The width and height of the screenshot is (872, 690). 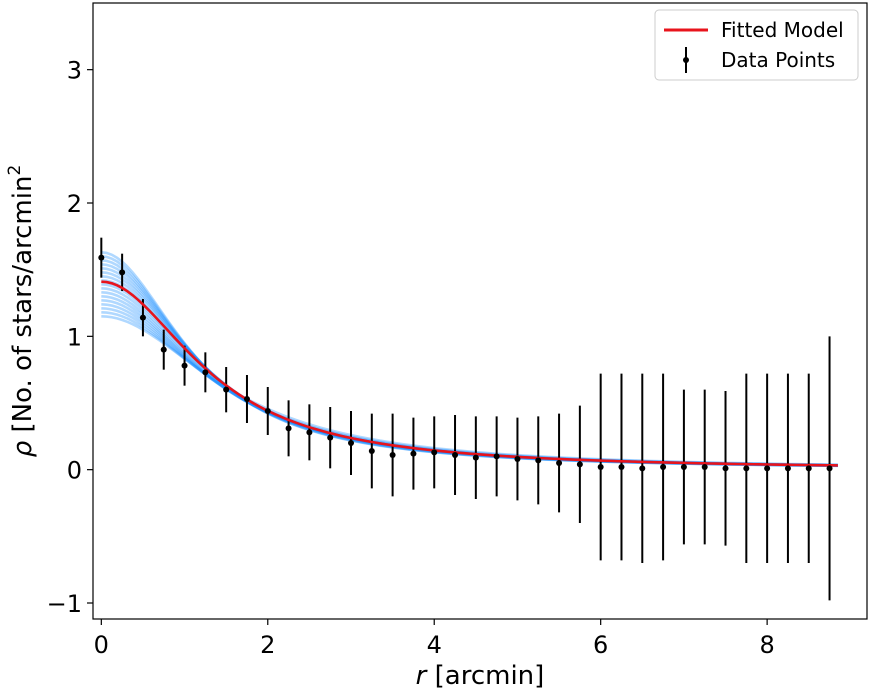 I want to click on x-tick-label: 0, so click(x=101, y=645).